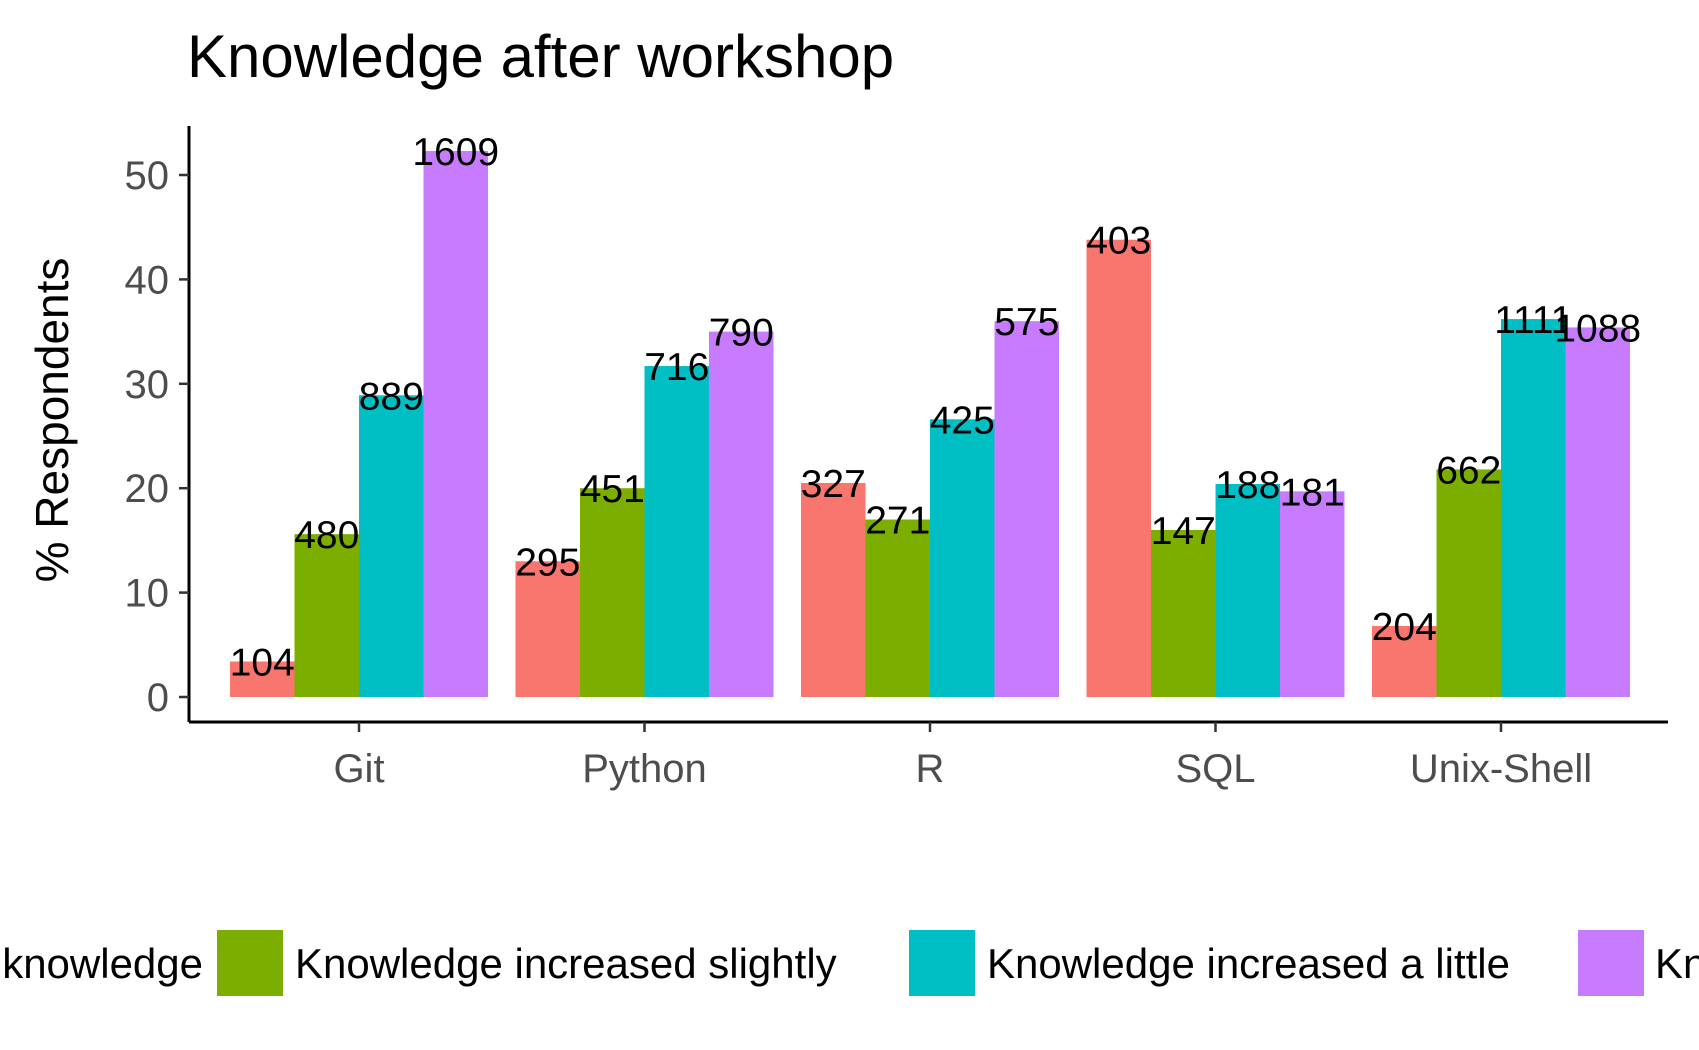 This screenshot has width=1699, height=1050. Describe the element at coordinates (326, 535) in the screenshot. I see `data-label: 480` at that location.